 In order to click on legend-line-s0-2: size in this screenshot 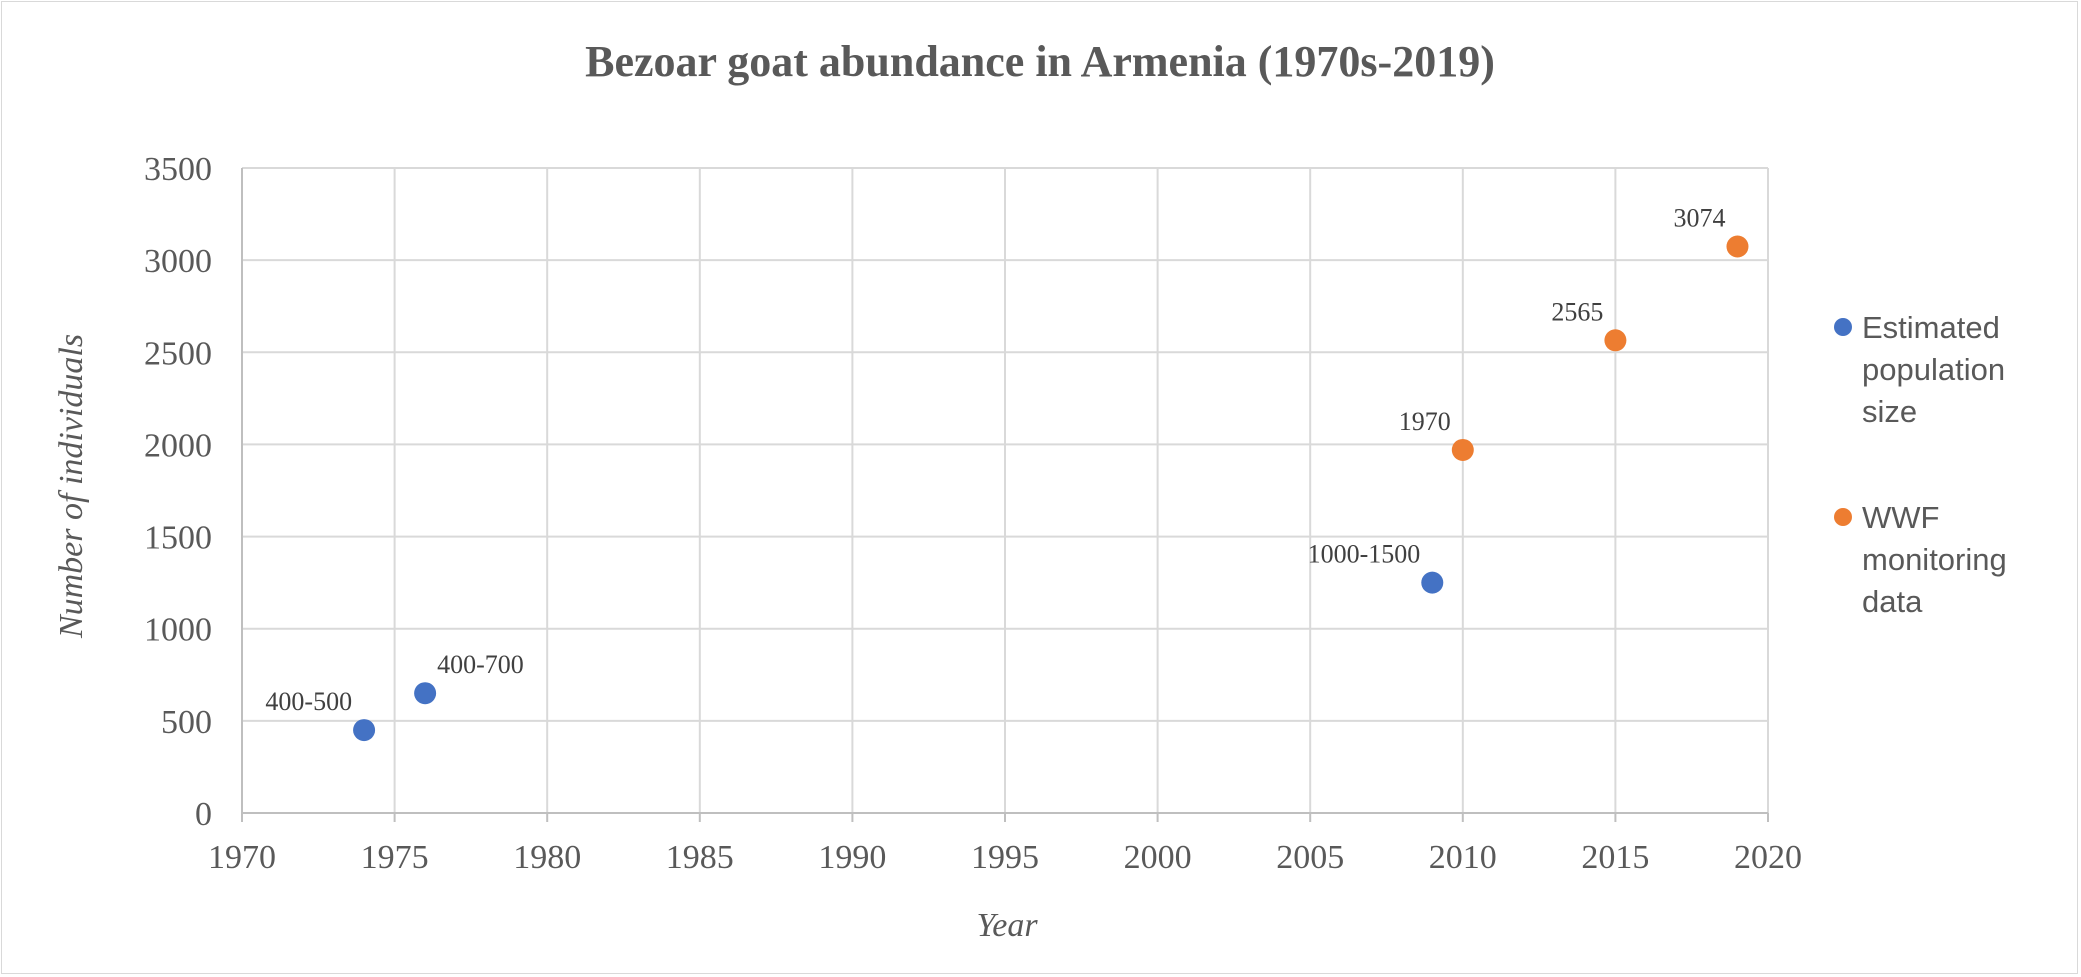, I will do `click(1889, 411)`.